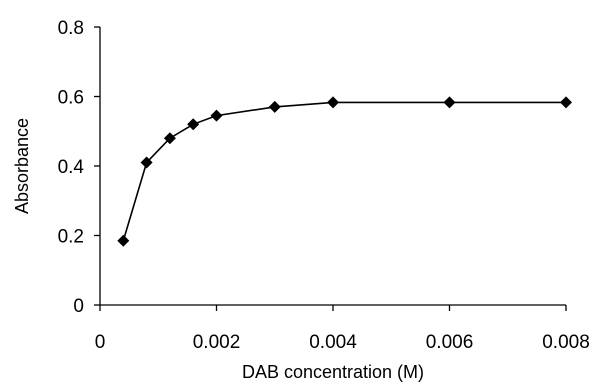  I want to click on y-tick-label: 0, so click(78, 306).